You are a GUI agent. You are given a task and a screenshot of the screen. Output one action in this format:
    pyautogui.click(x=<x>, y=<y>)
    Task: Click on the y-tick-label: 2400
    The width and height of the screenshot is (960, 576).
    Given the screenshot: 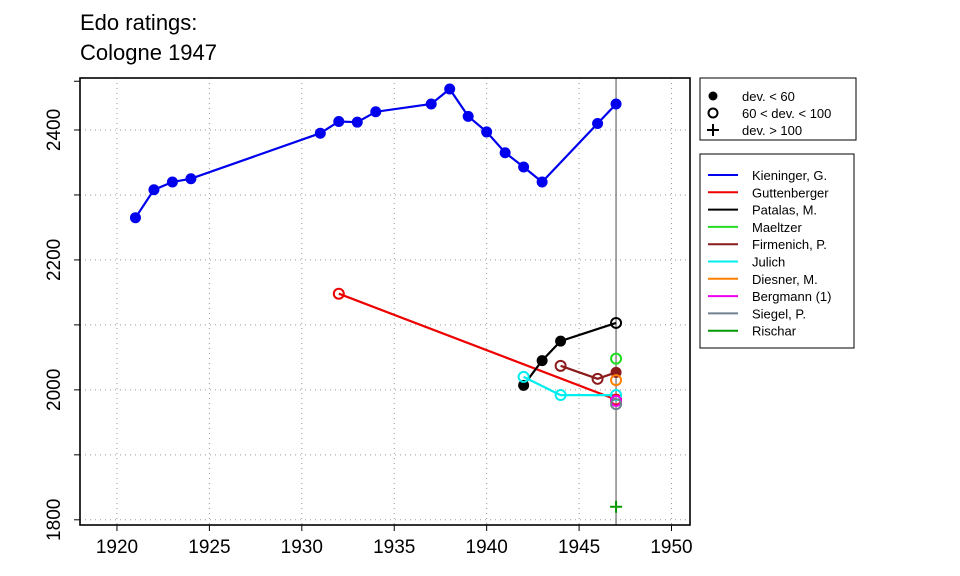 What is the action you would take?
    pyautogui.click(x=54, y=130)
    